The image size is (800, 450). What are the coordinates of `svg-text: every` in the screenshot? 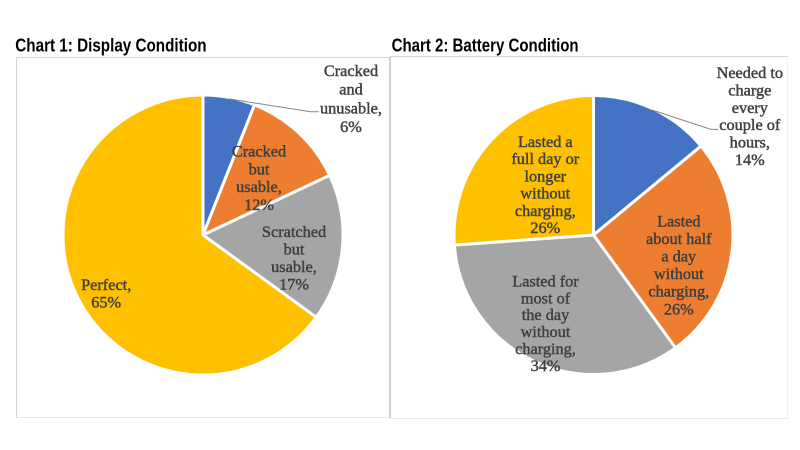 It's located at (750, 107).